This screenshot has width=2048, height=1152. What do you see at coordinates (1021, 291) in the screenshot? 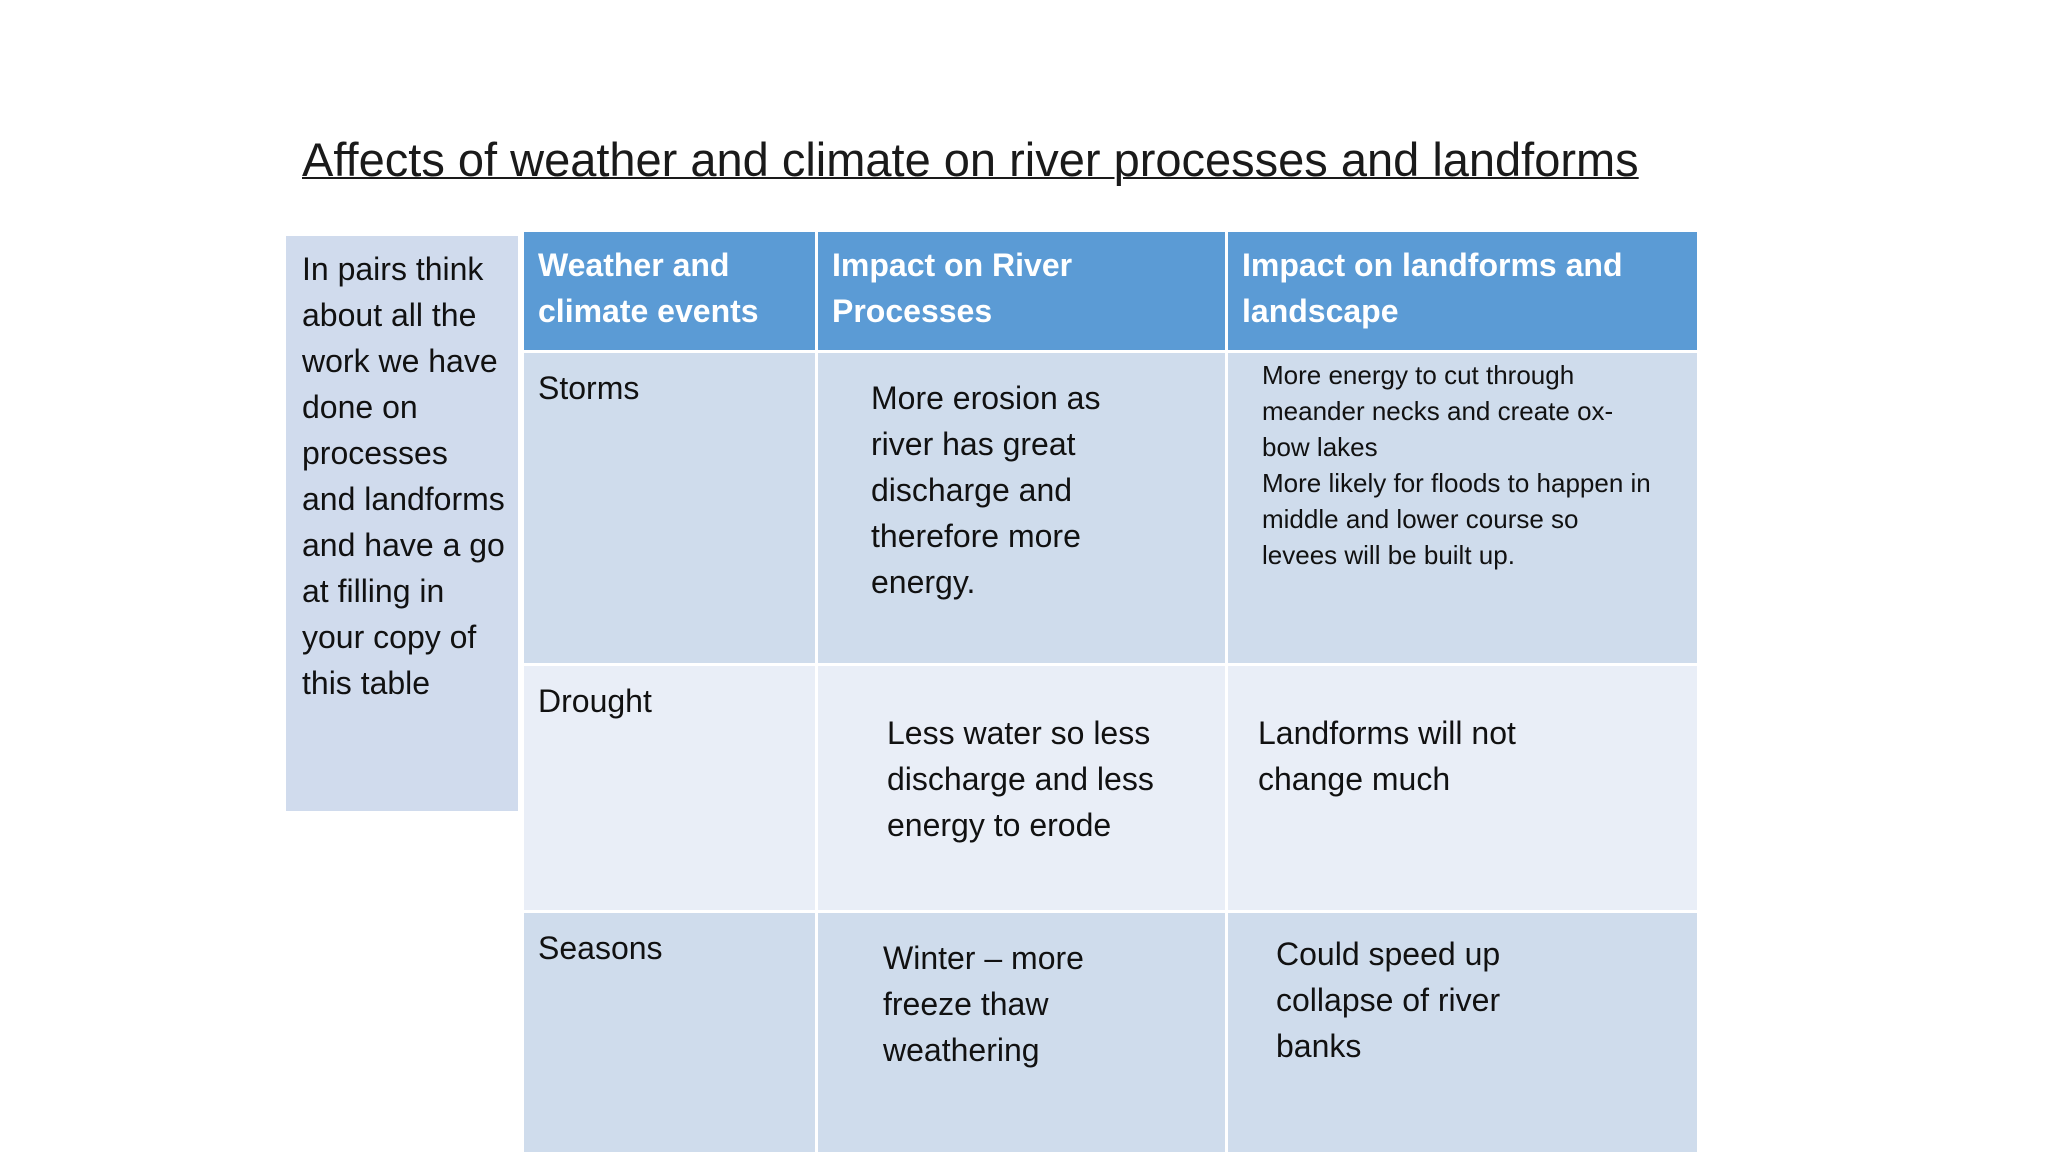
I see `header-cell: Impact on River Processes` at bounding box center [1021, 291].